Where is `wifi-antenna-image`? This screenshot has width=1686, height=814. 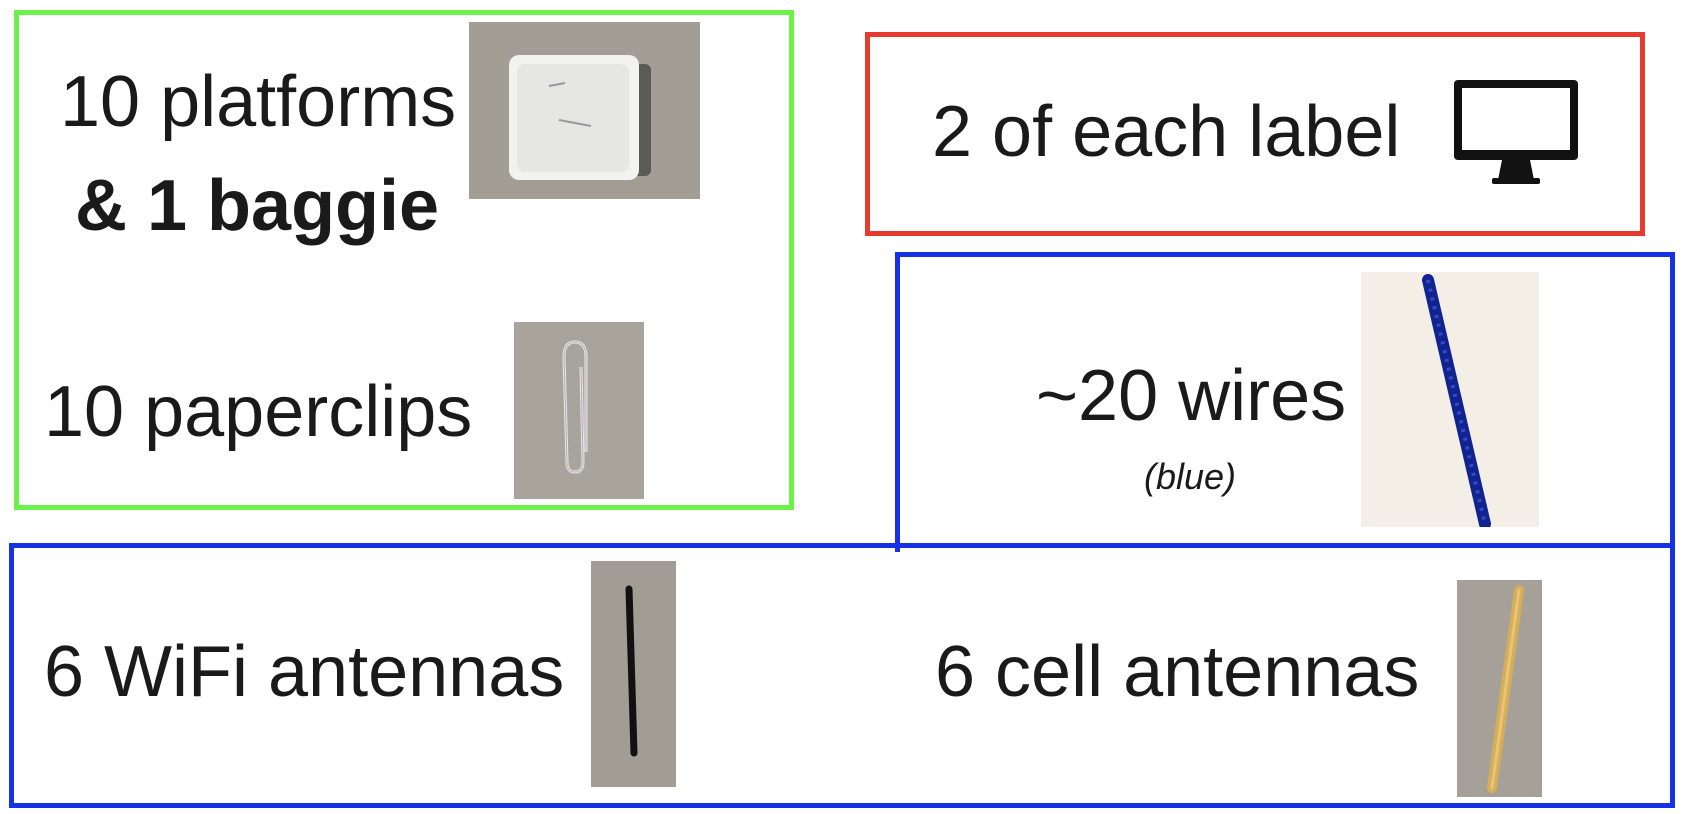
wifi-antenna-image is located at coordinates (633, 674).